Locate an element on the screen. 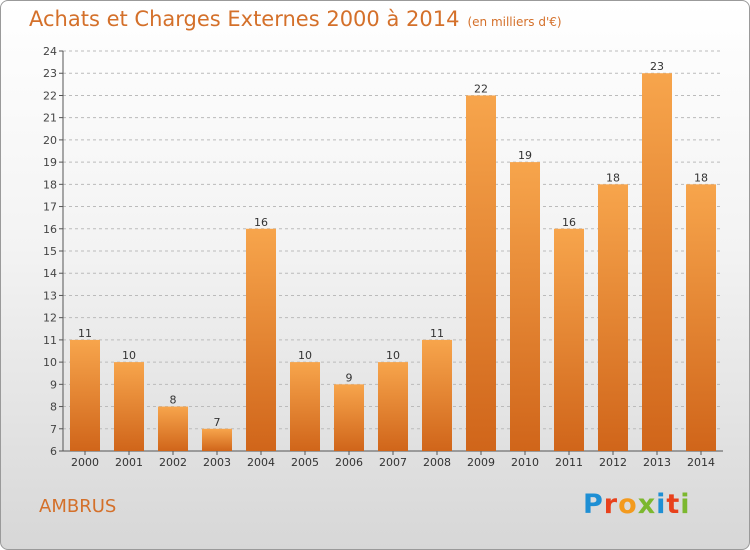 The image size is (750, 550). x-tick-label-2002: 2002 is located at coordinates (173, 462).